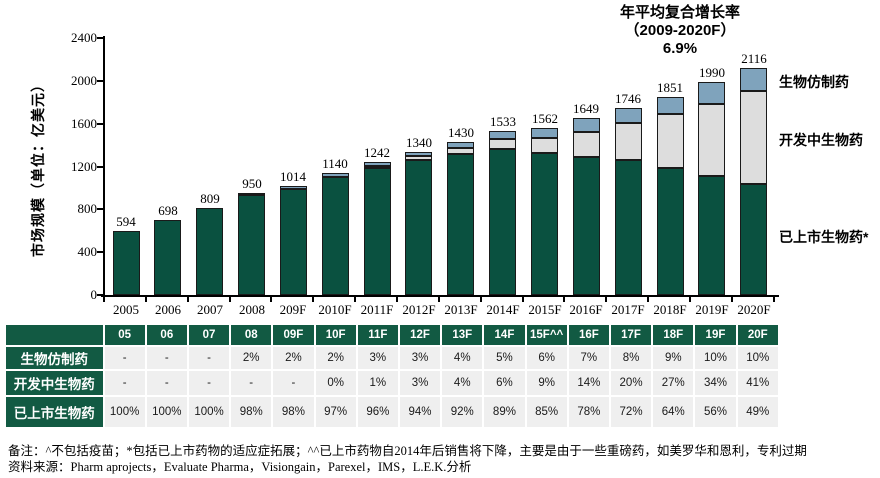  What do you see at coordinates (293, 176) in the screenshot?
I see `bar-value-label: 1014` at bounding box center [293, 176].